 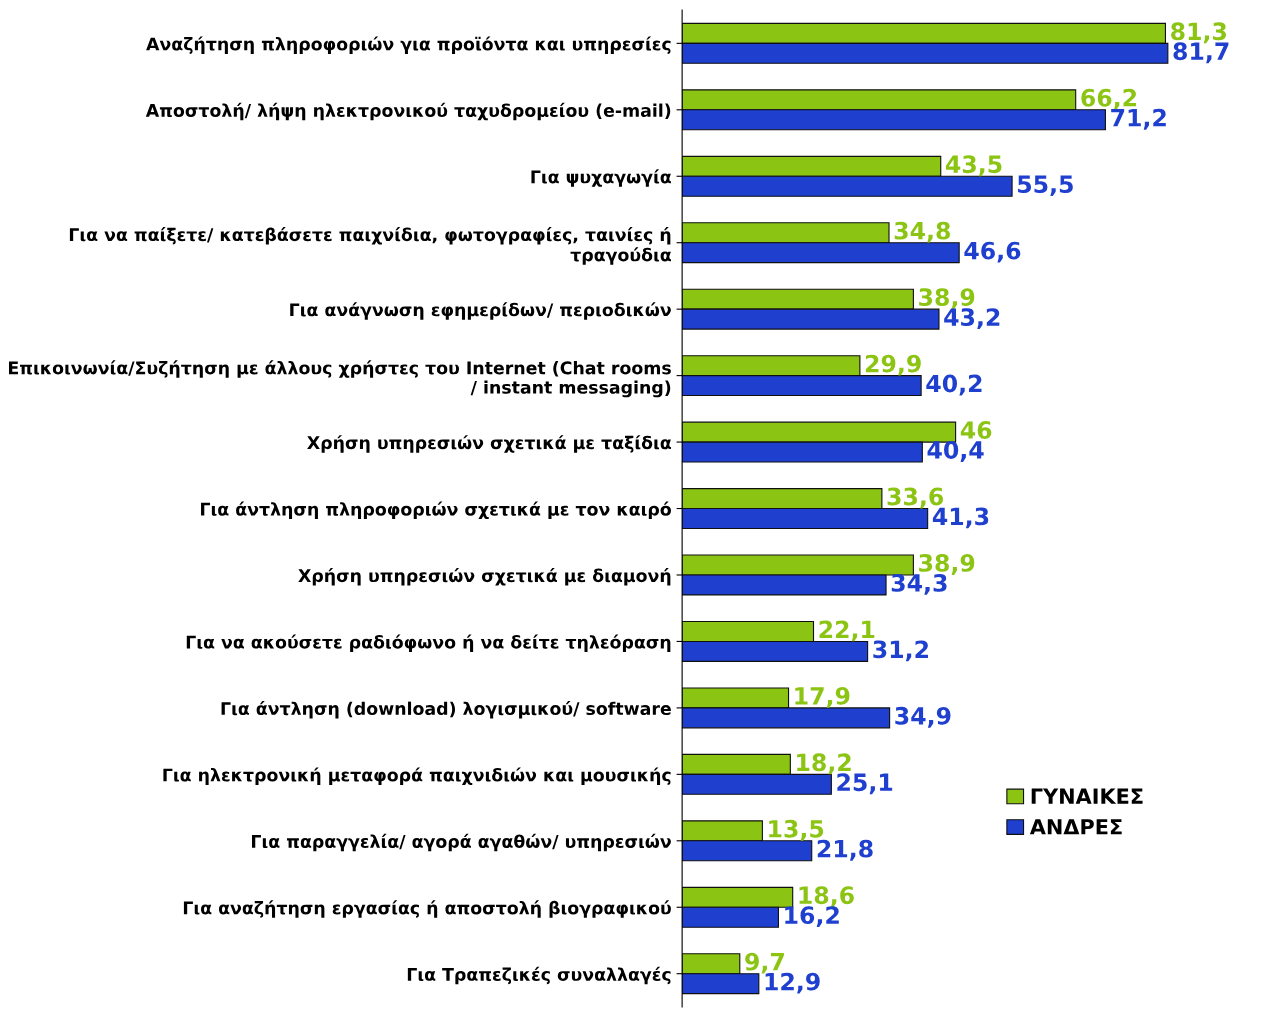 What do you see at coordinates (893, 365) in the screenshot?
I see `data-label: 29,9` at bounding box center [893, 365].